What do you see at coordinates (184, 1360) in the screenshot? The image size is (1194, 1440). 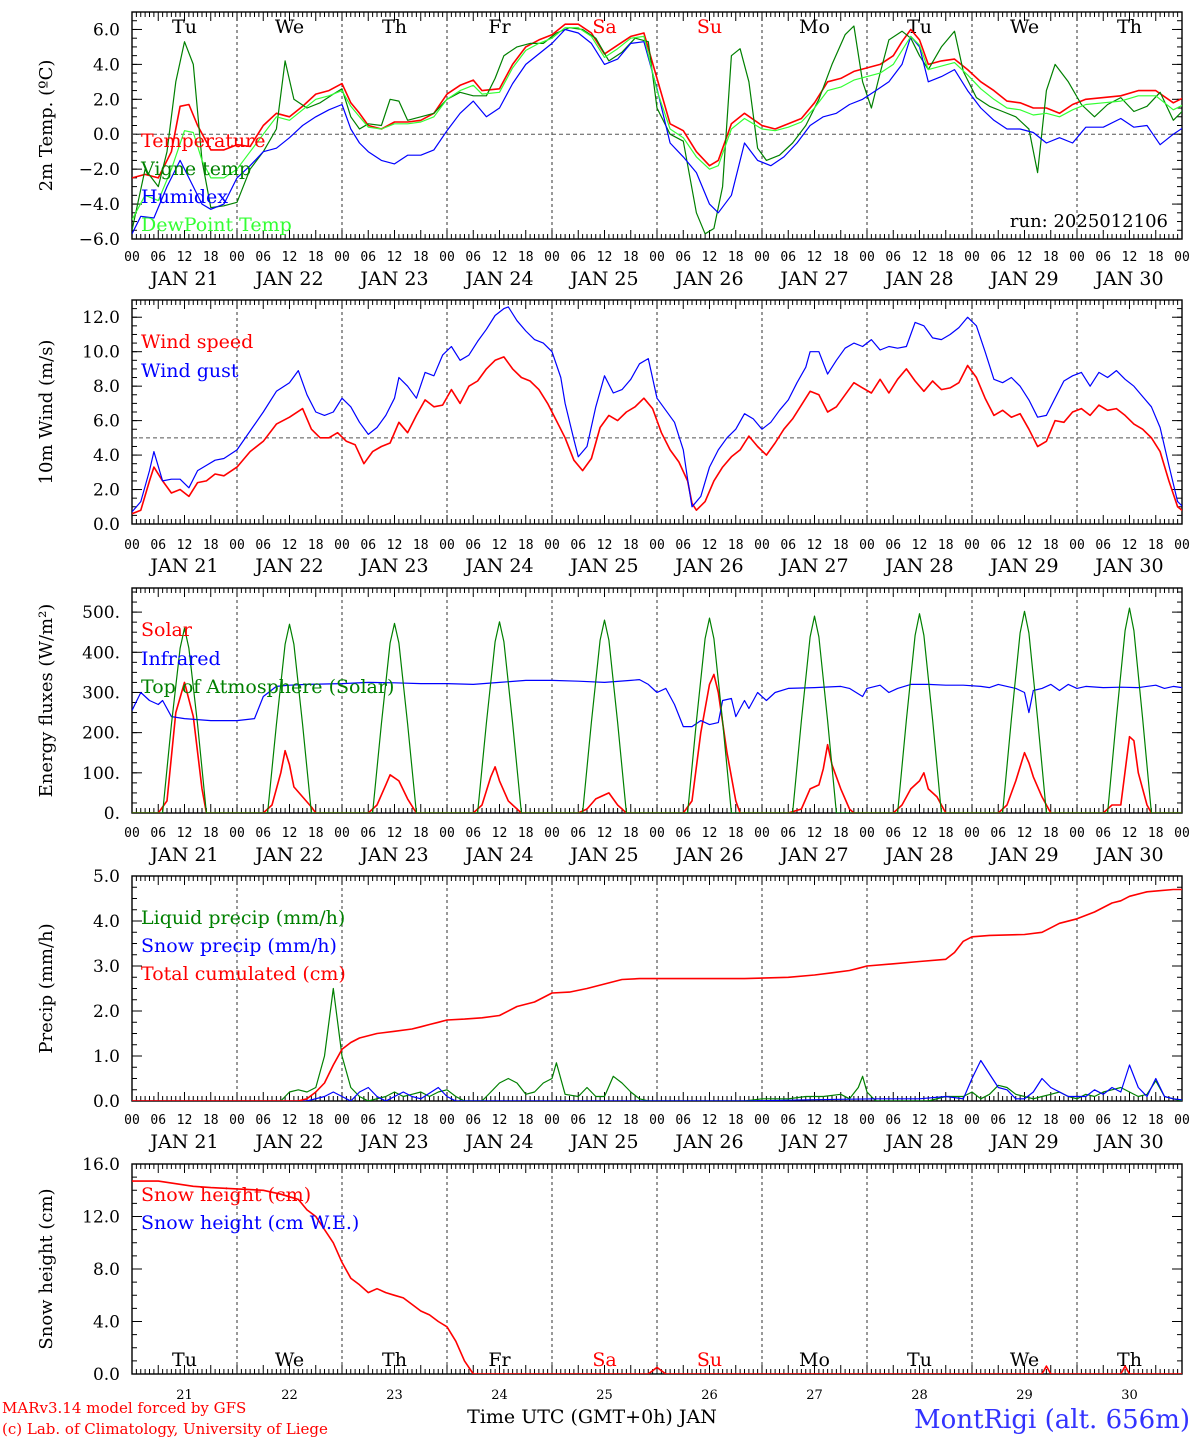 I see `weekday-label: Tu` at bounding box center [184, 1360].